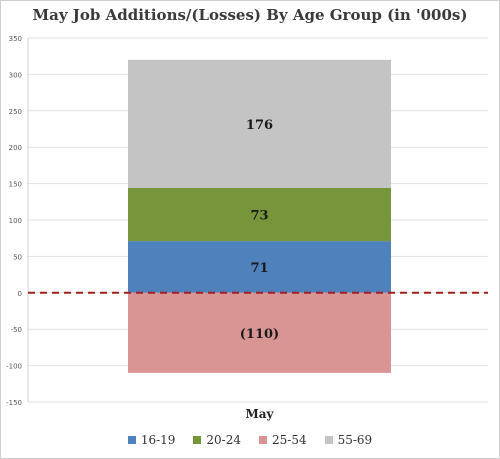  What do you see at coordinates (355, 440) in the screenshot?
I see `legend-label: 55-69` at bounding box center [355, 440].